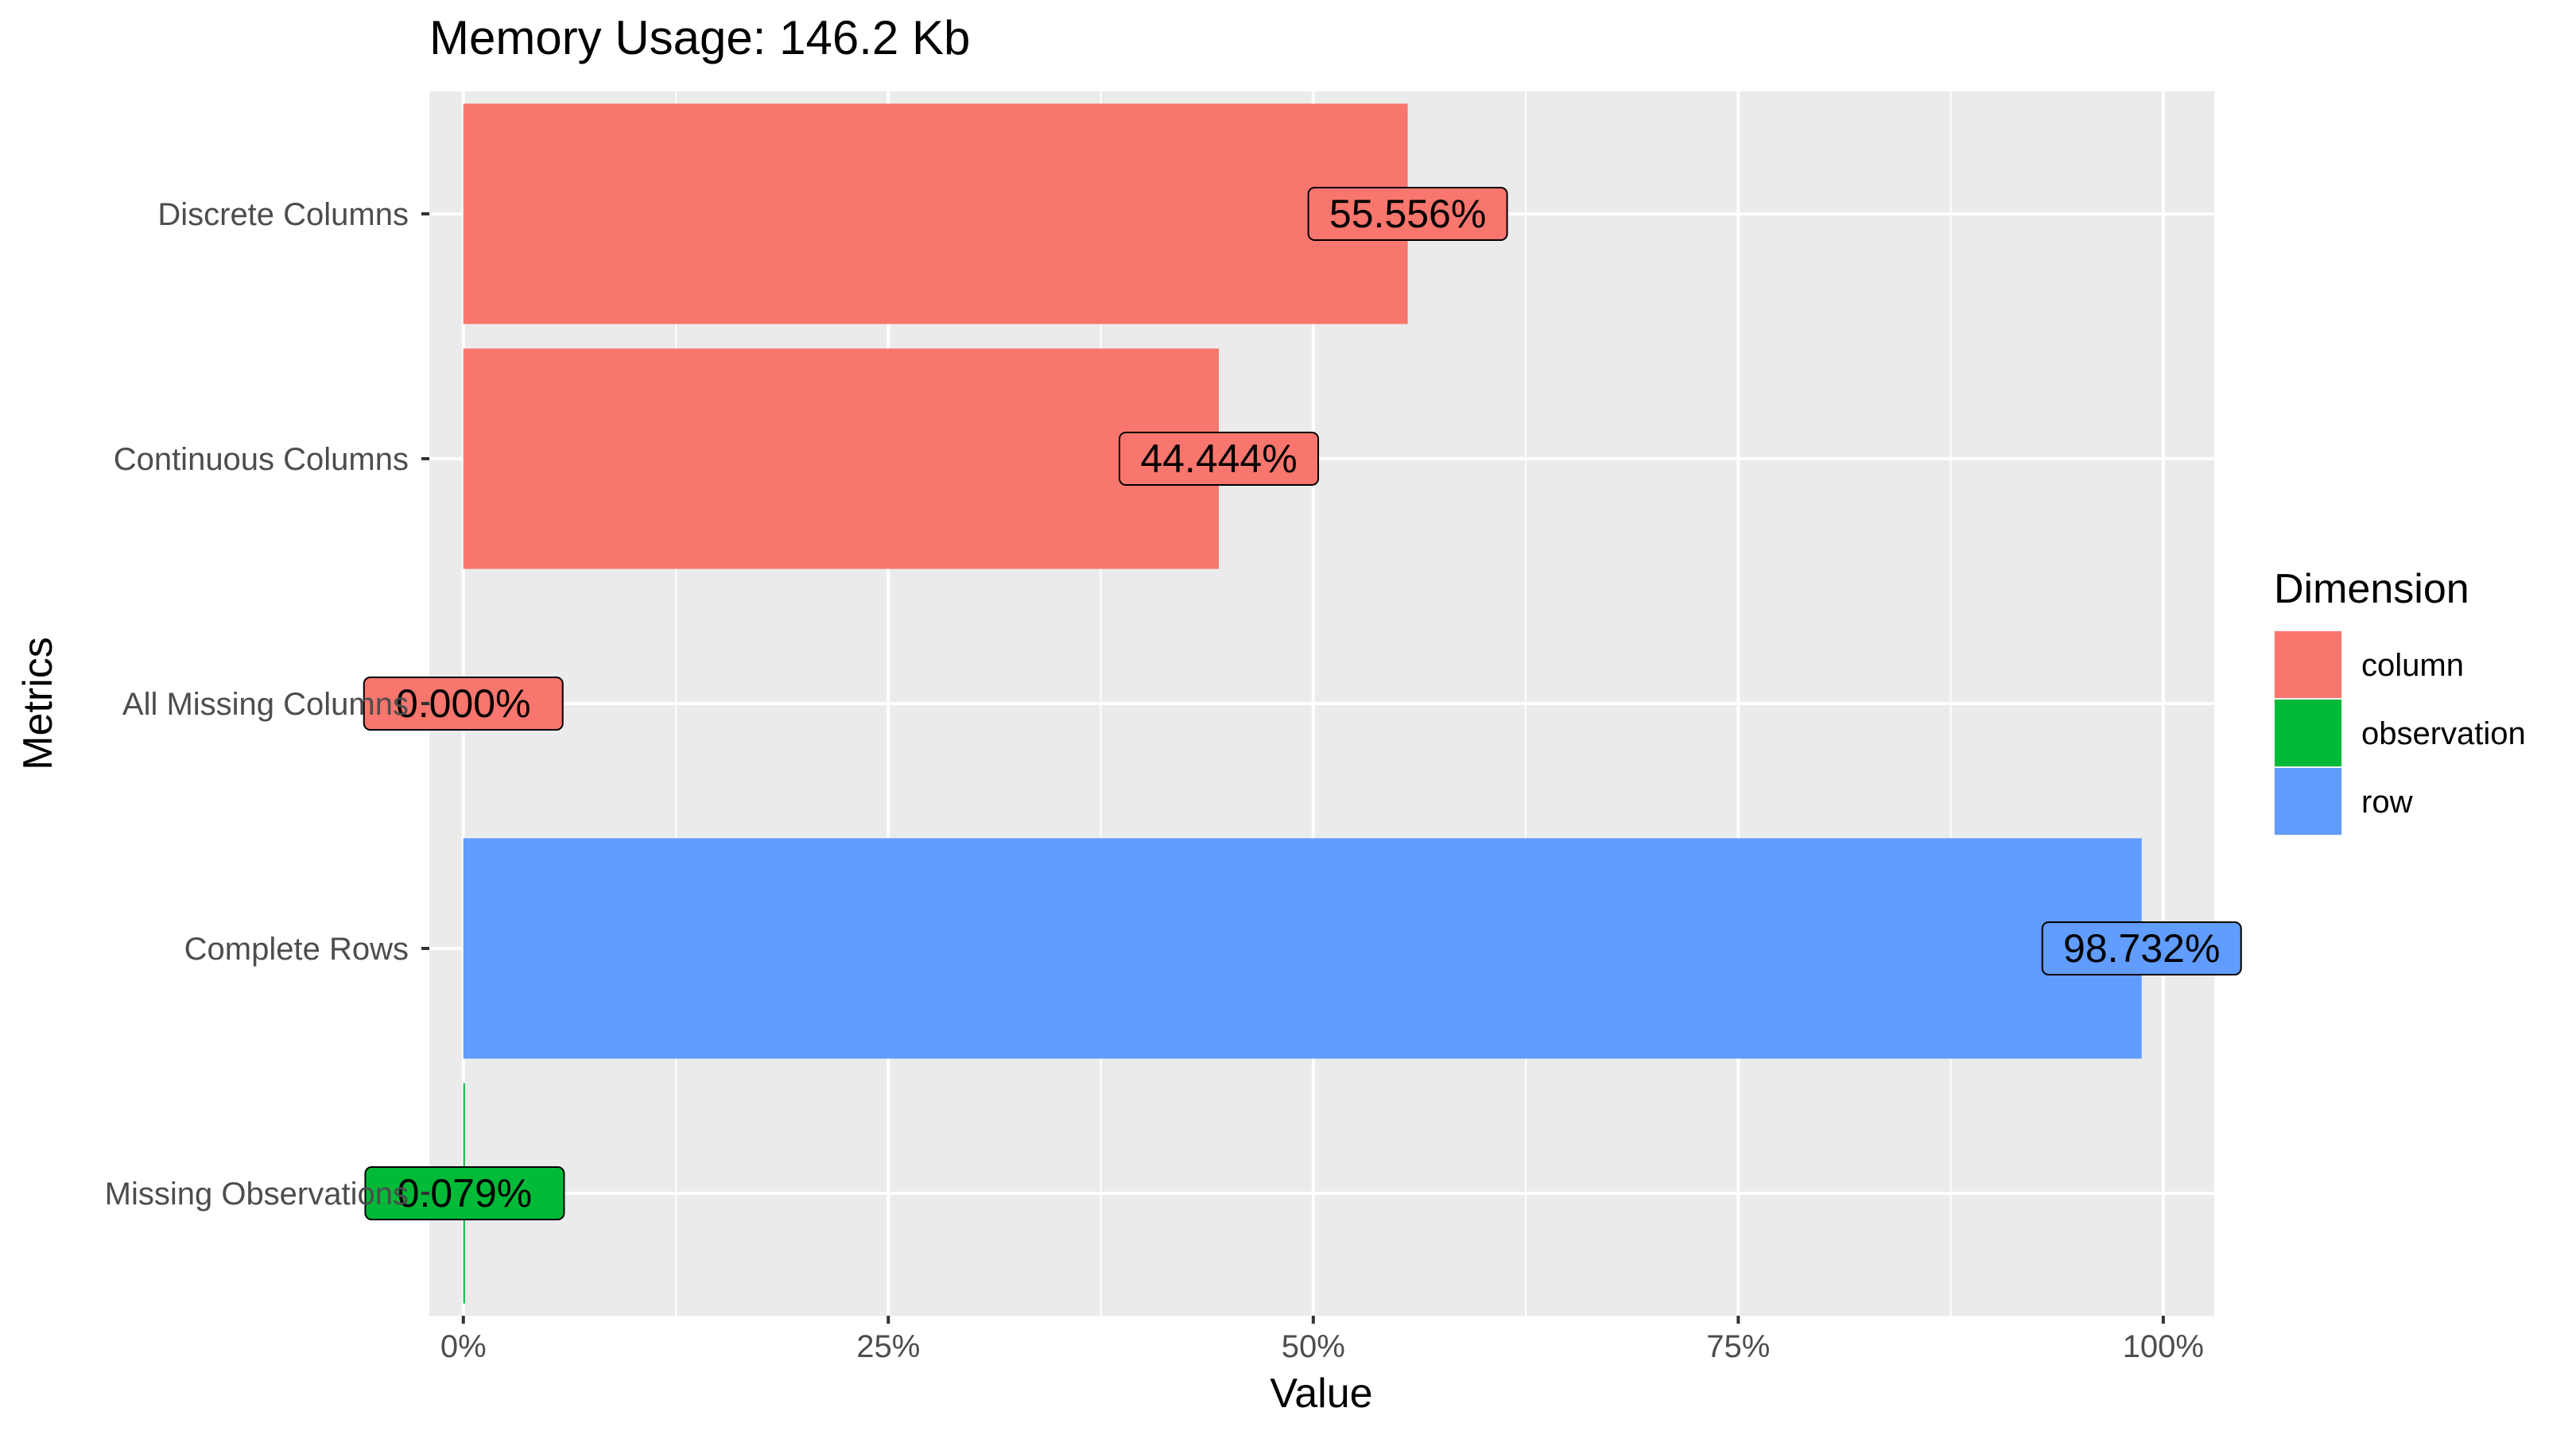  What do you see at coordinates (2400, 701) in the screenshot?
I see `legend: Dimension column observation row` at bounding box center [2400, 701].